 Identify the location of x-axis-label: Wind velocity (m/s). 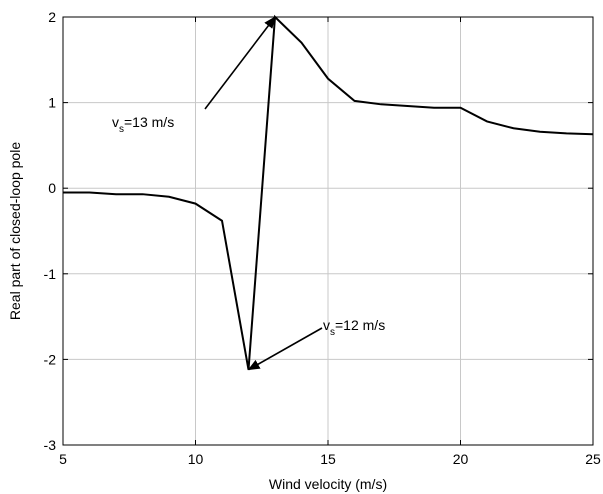
(328, 484).